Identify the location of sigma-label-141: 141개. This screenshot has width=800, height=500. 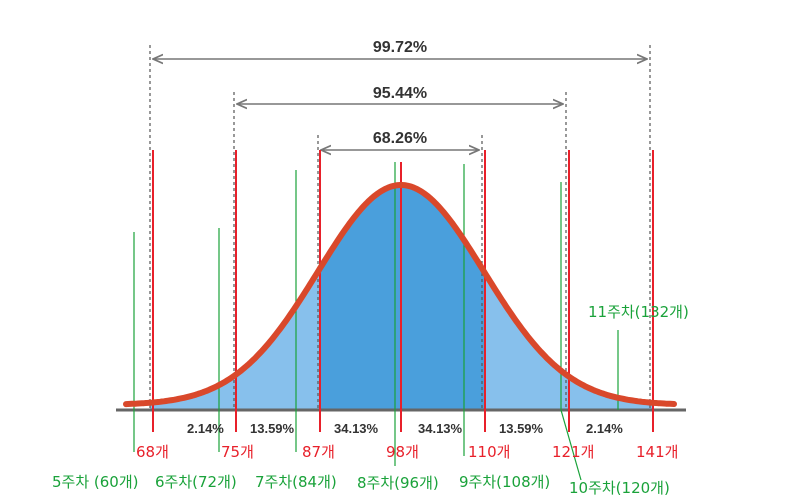
(657, 452).